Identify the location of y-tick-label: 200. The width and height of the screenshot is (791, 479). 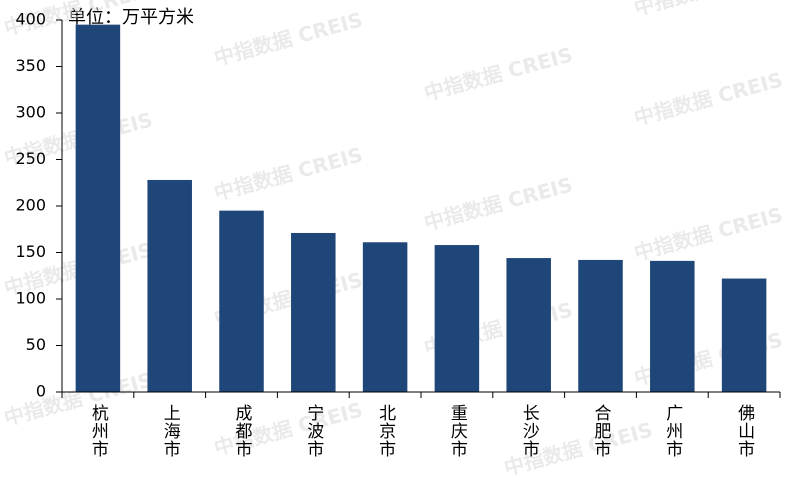
(30, 205).